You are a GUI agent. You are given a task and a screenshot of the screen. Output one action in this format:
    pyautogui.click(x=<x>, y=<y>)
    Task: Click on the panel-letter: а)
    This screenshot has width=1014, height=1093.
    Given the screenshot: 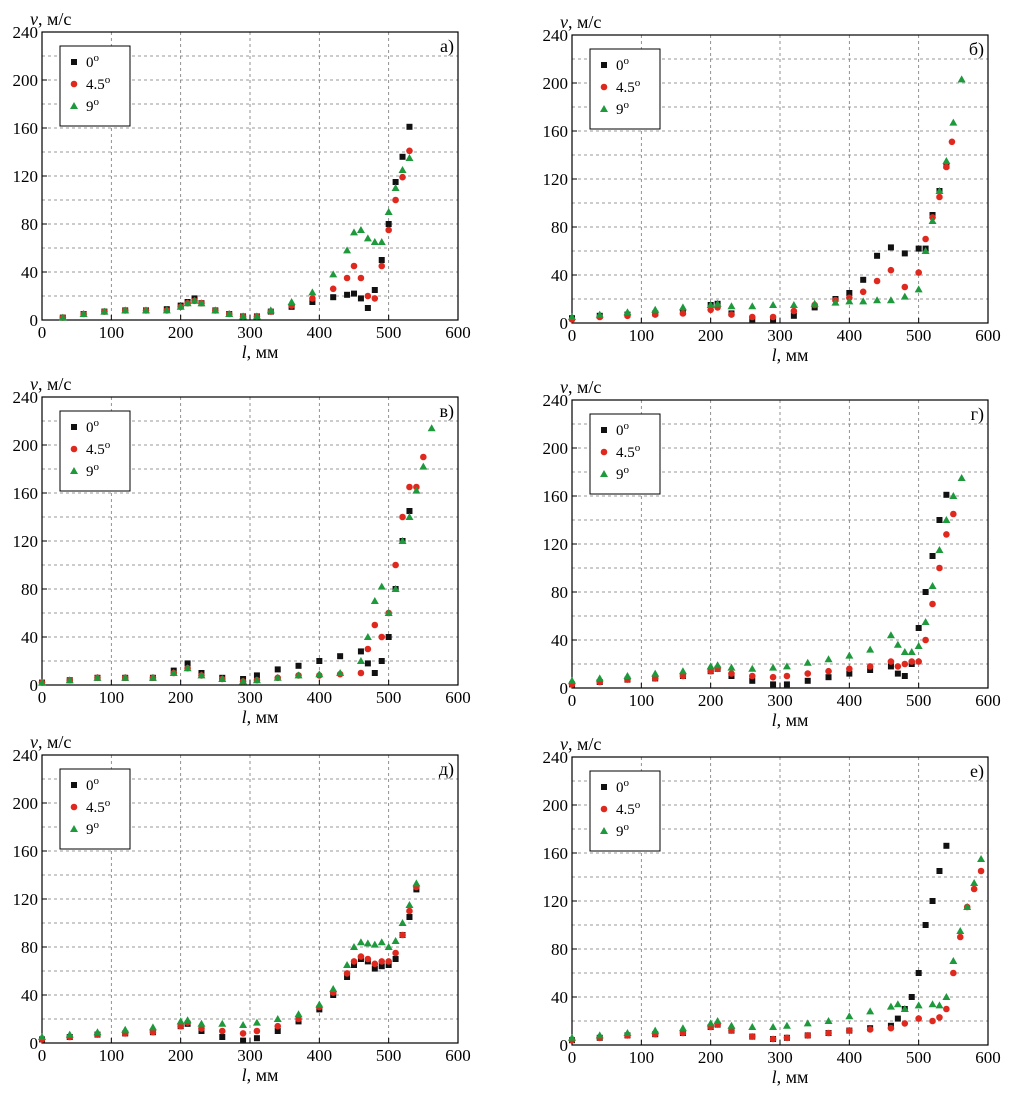 What is the action you would take?
    pyautogui.click(x=447, y=46)
    